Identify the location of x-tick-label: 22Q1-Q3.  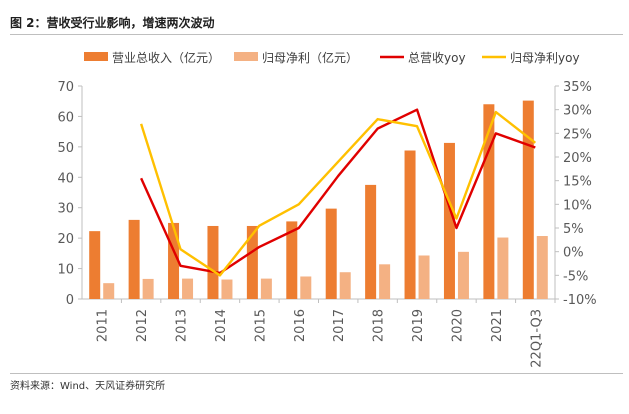
(536, 338).